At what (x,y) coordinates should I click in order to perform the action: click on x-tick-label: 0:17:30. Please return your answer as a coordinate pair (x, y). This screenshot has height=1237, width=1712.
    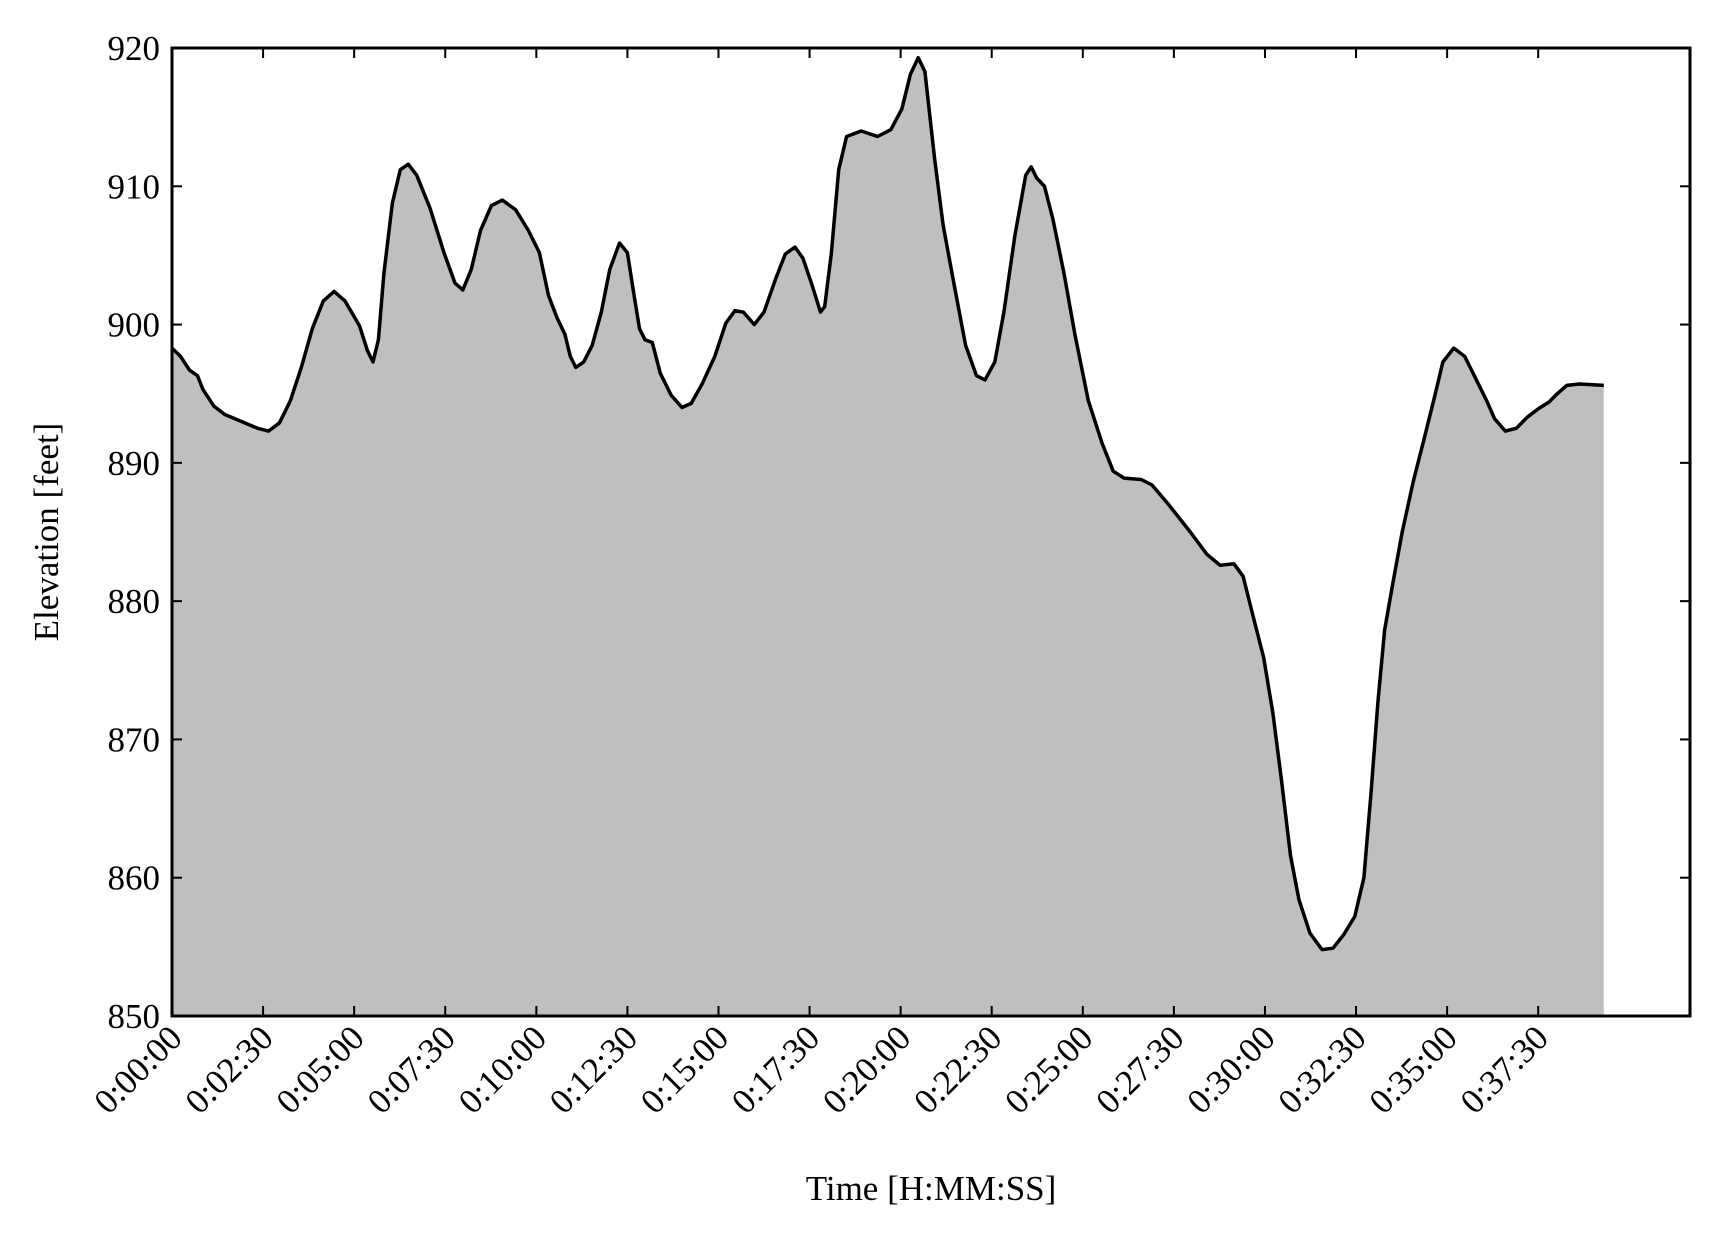
    Looking at the image, I should click on (775, 1069).